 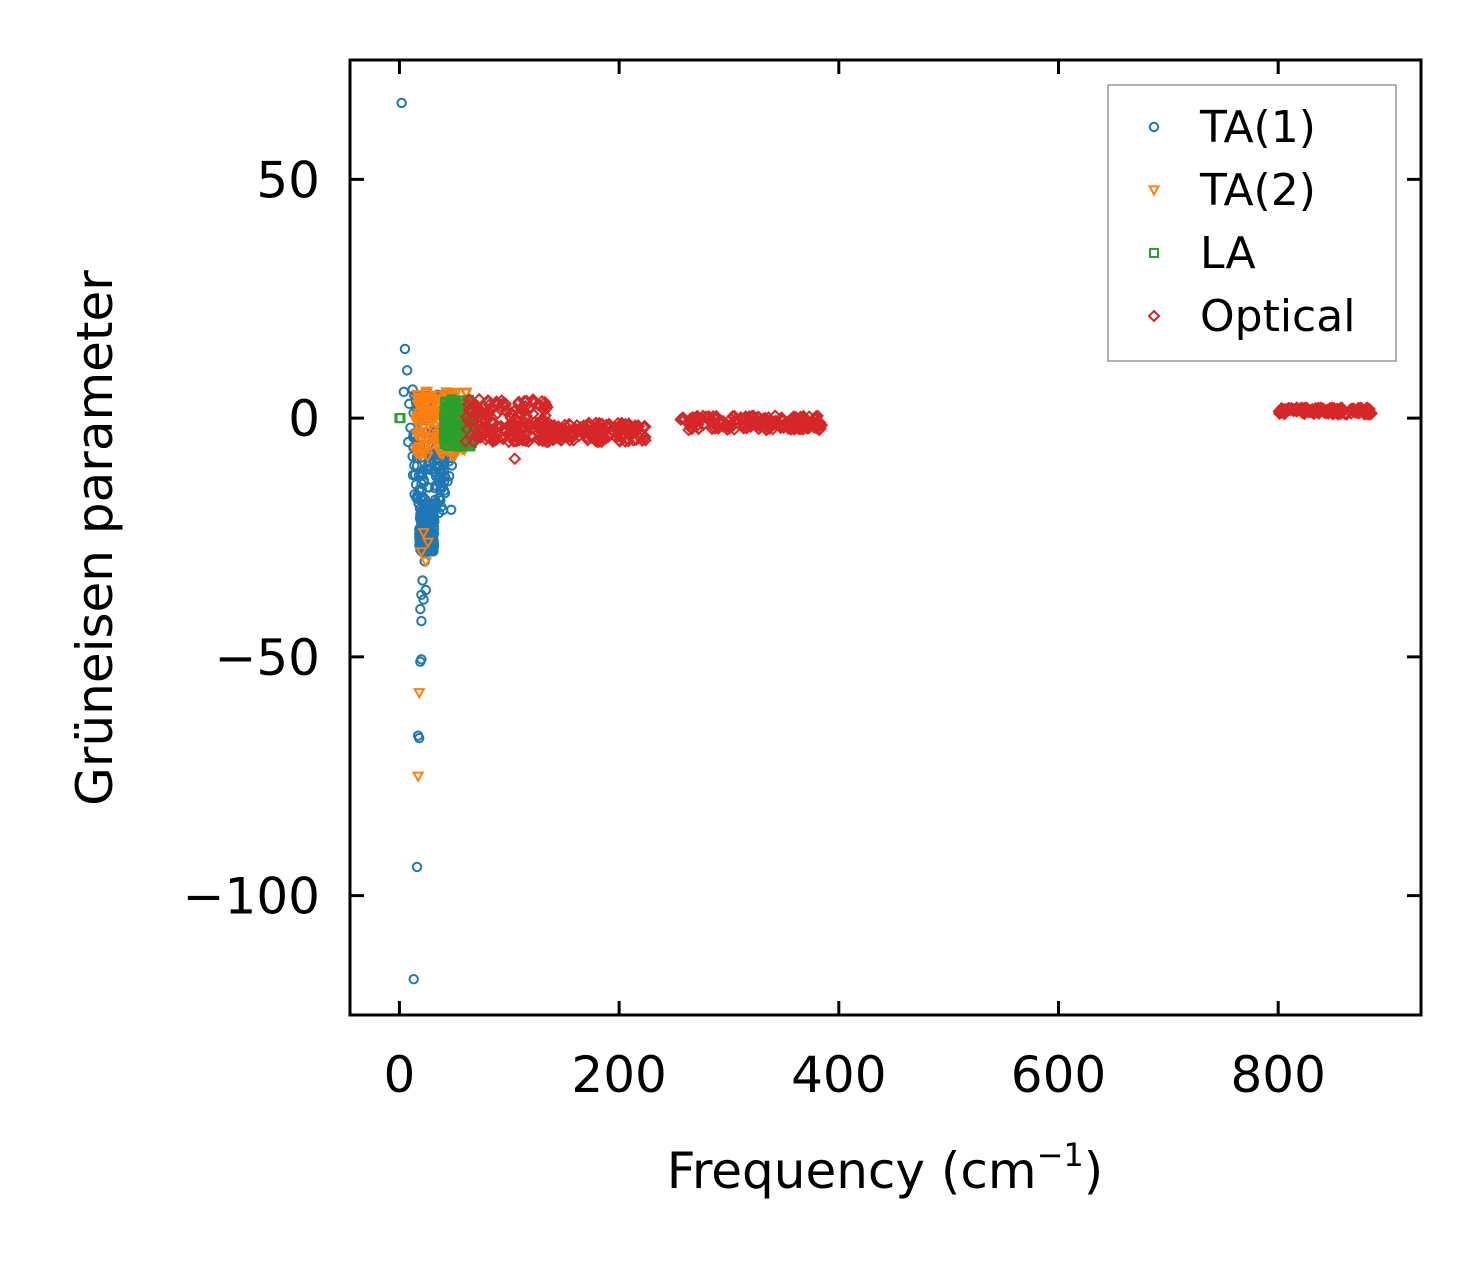 What do you see at coordinates (1277, 1075) in the screenshot?
I see `x-tick-label: 800` at bounding box center [1277, 1075].